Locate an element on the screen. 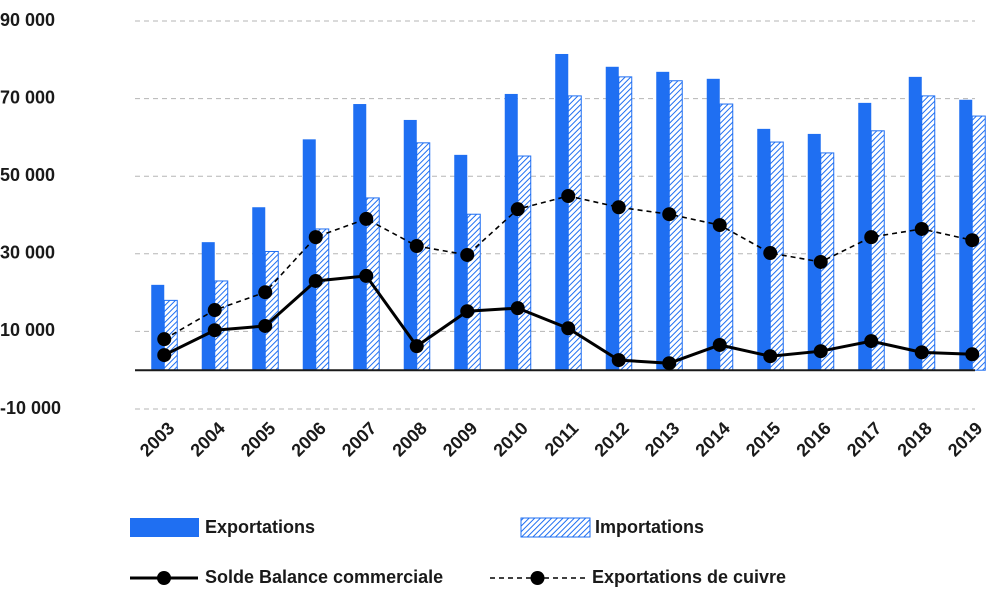  legend-item: Exportations de cuivre is located at coordinates (638, 577).